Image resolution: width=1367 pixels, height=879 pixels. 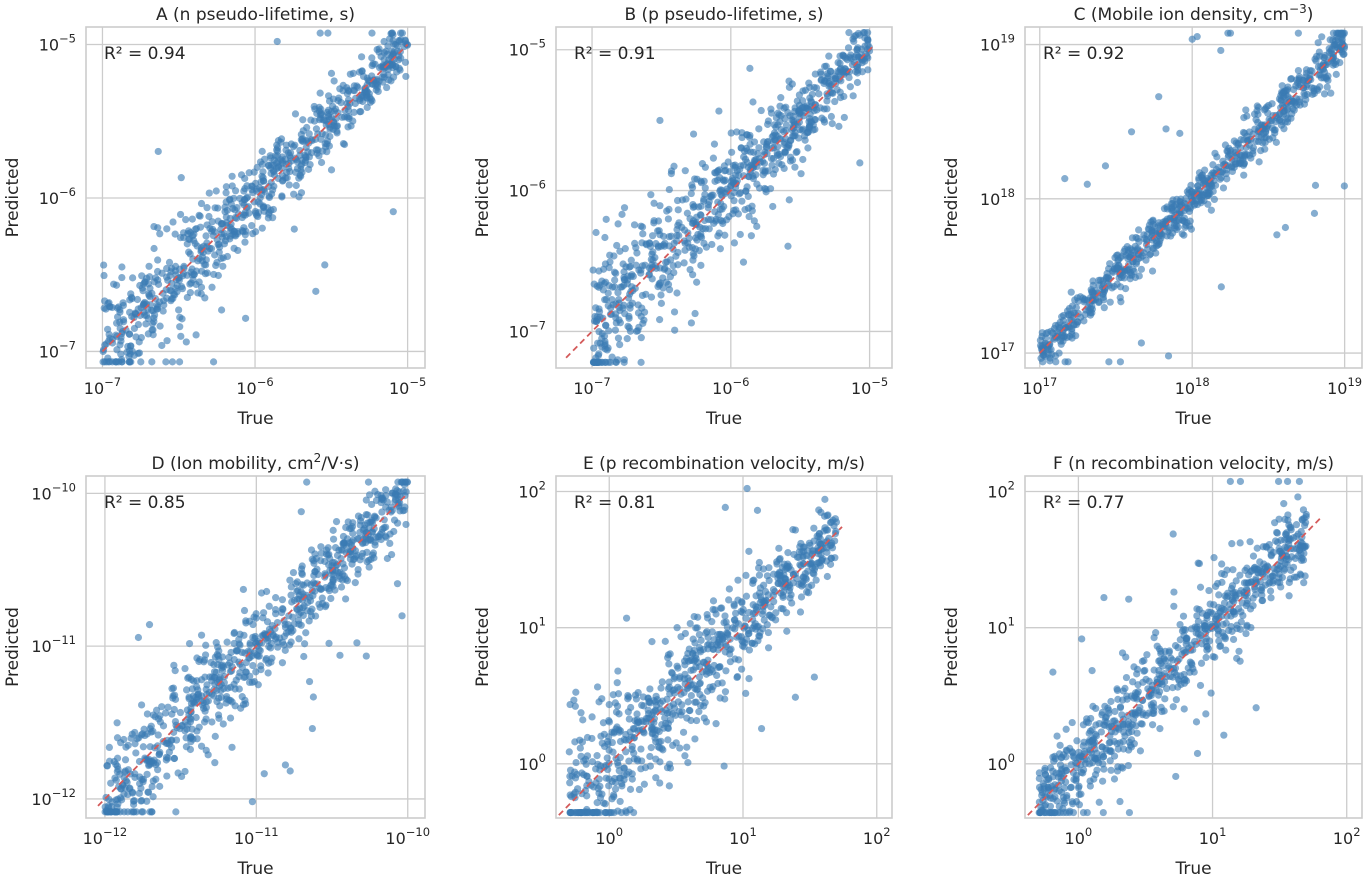 What do you see at coordinates (256, 462) in the screenshot?
I see `subplot-title: D (Ion mobility, cm2/V·s)` at bounding box center [256, 462].